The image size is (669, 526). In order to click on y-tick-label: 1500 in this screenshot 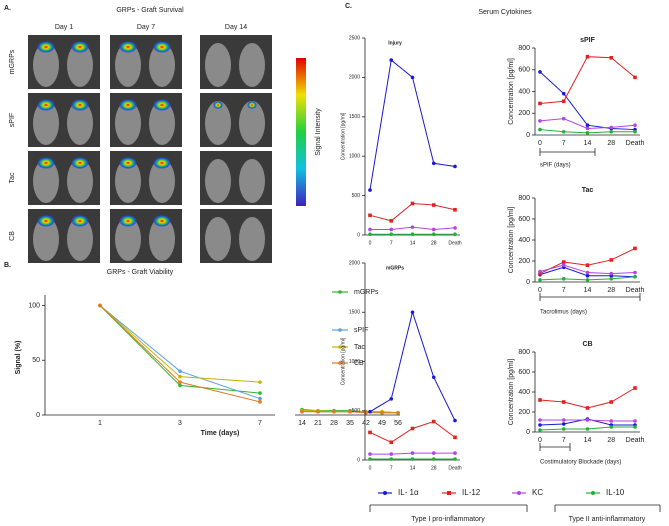, I will do `click(354, 313)`.